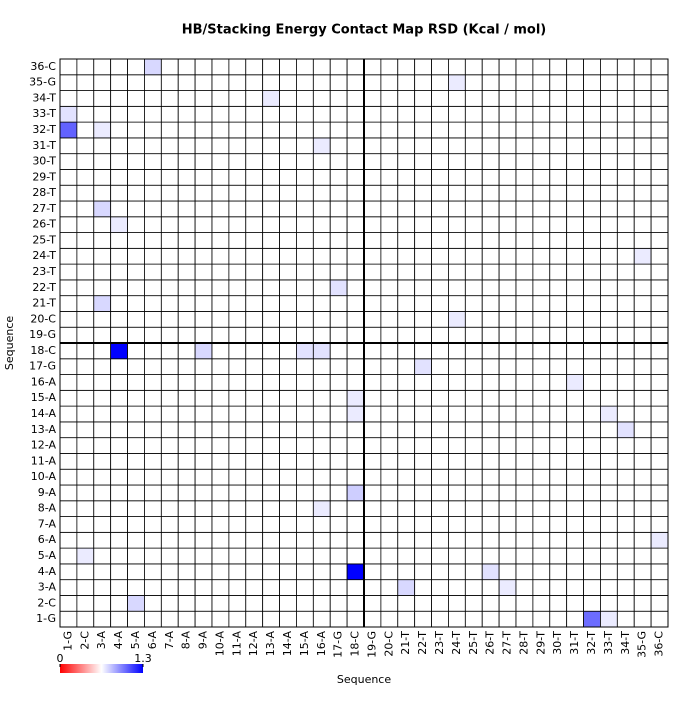 This screenshot has height=704, width=700. Describe the element at coordinates (321, 644) in the screenshot. I see `x-tick-label: 16-A` at that location.